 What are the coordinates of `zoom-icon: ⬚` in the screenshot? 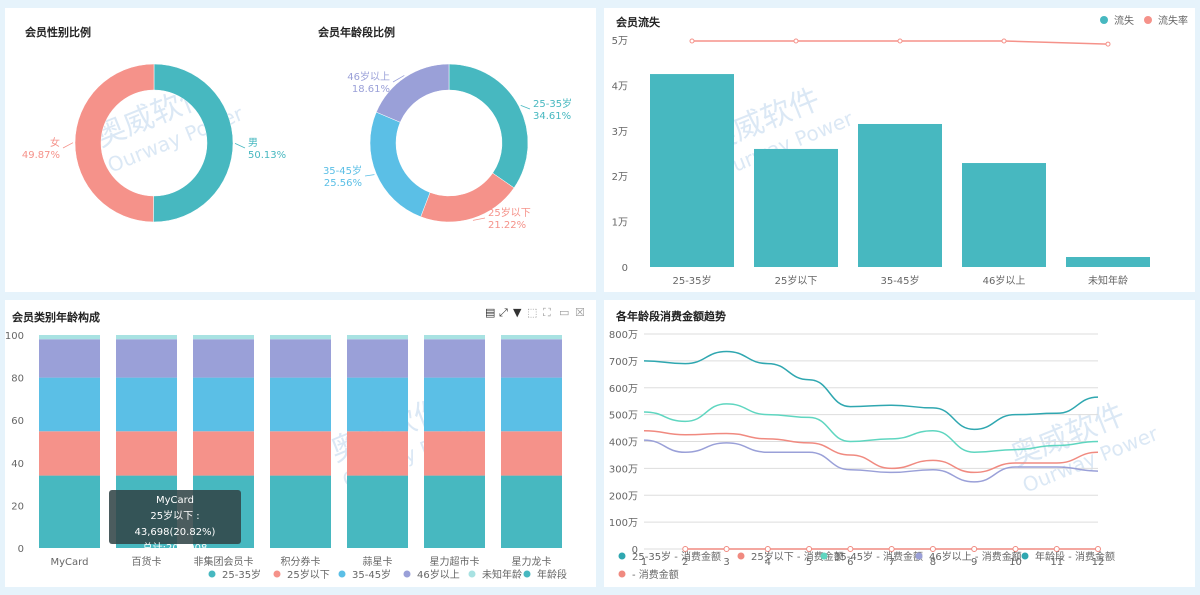 It's located at (532, 312).